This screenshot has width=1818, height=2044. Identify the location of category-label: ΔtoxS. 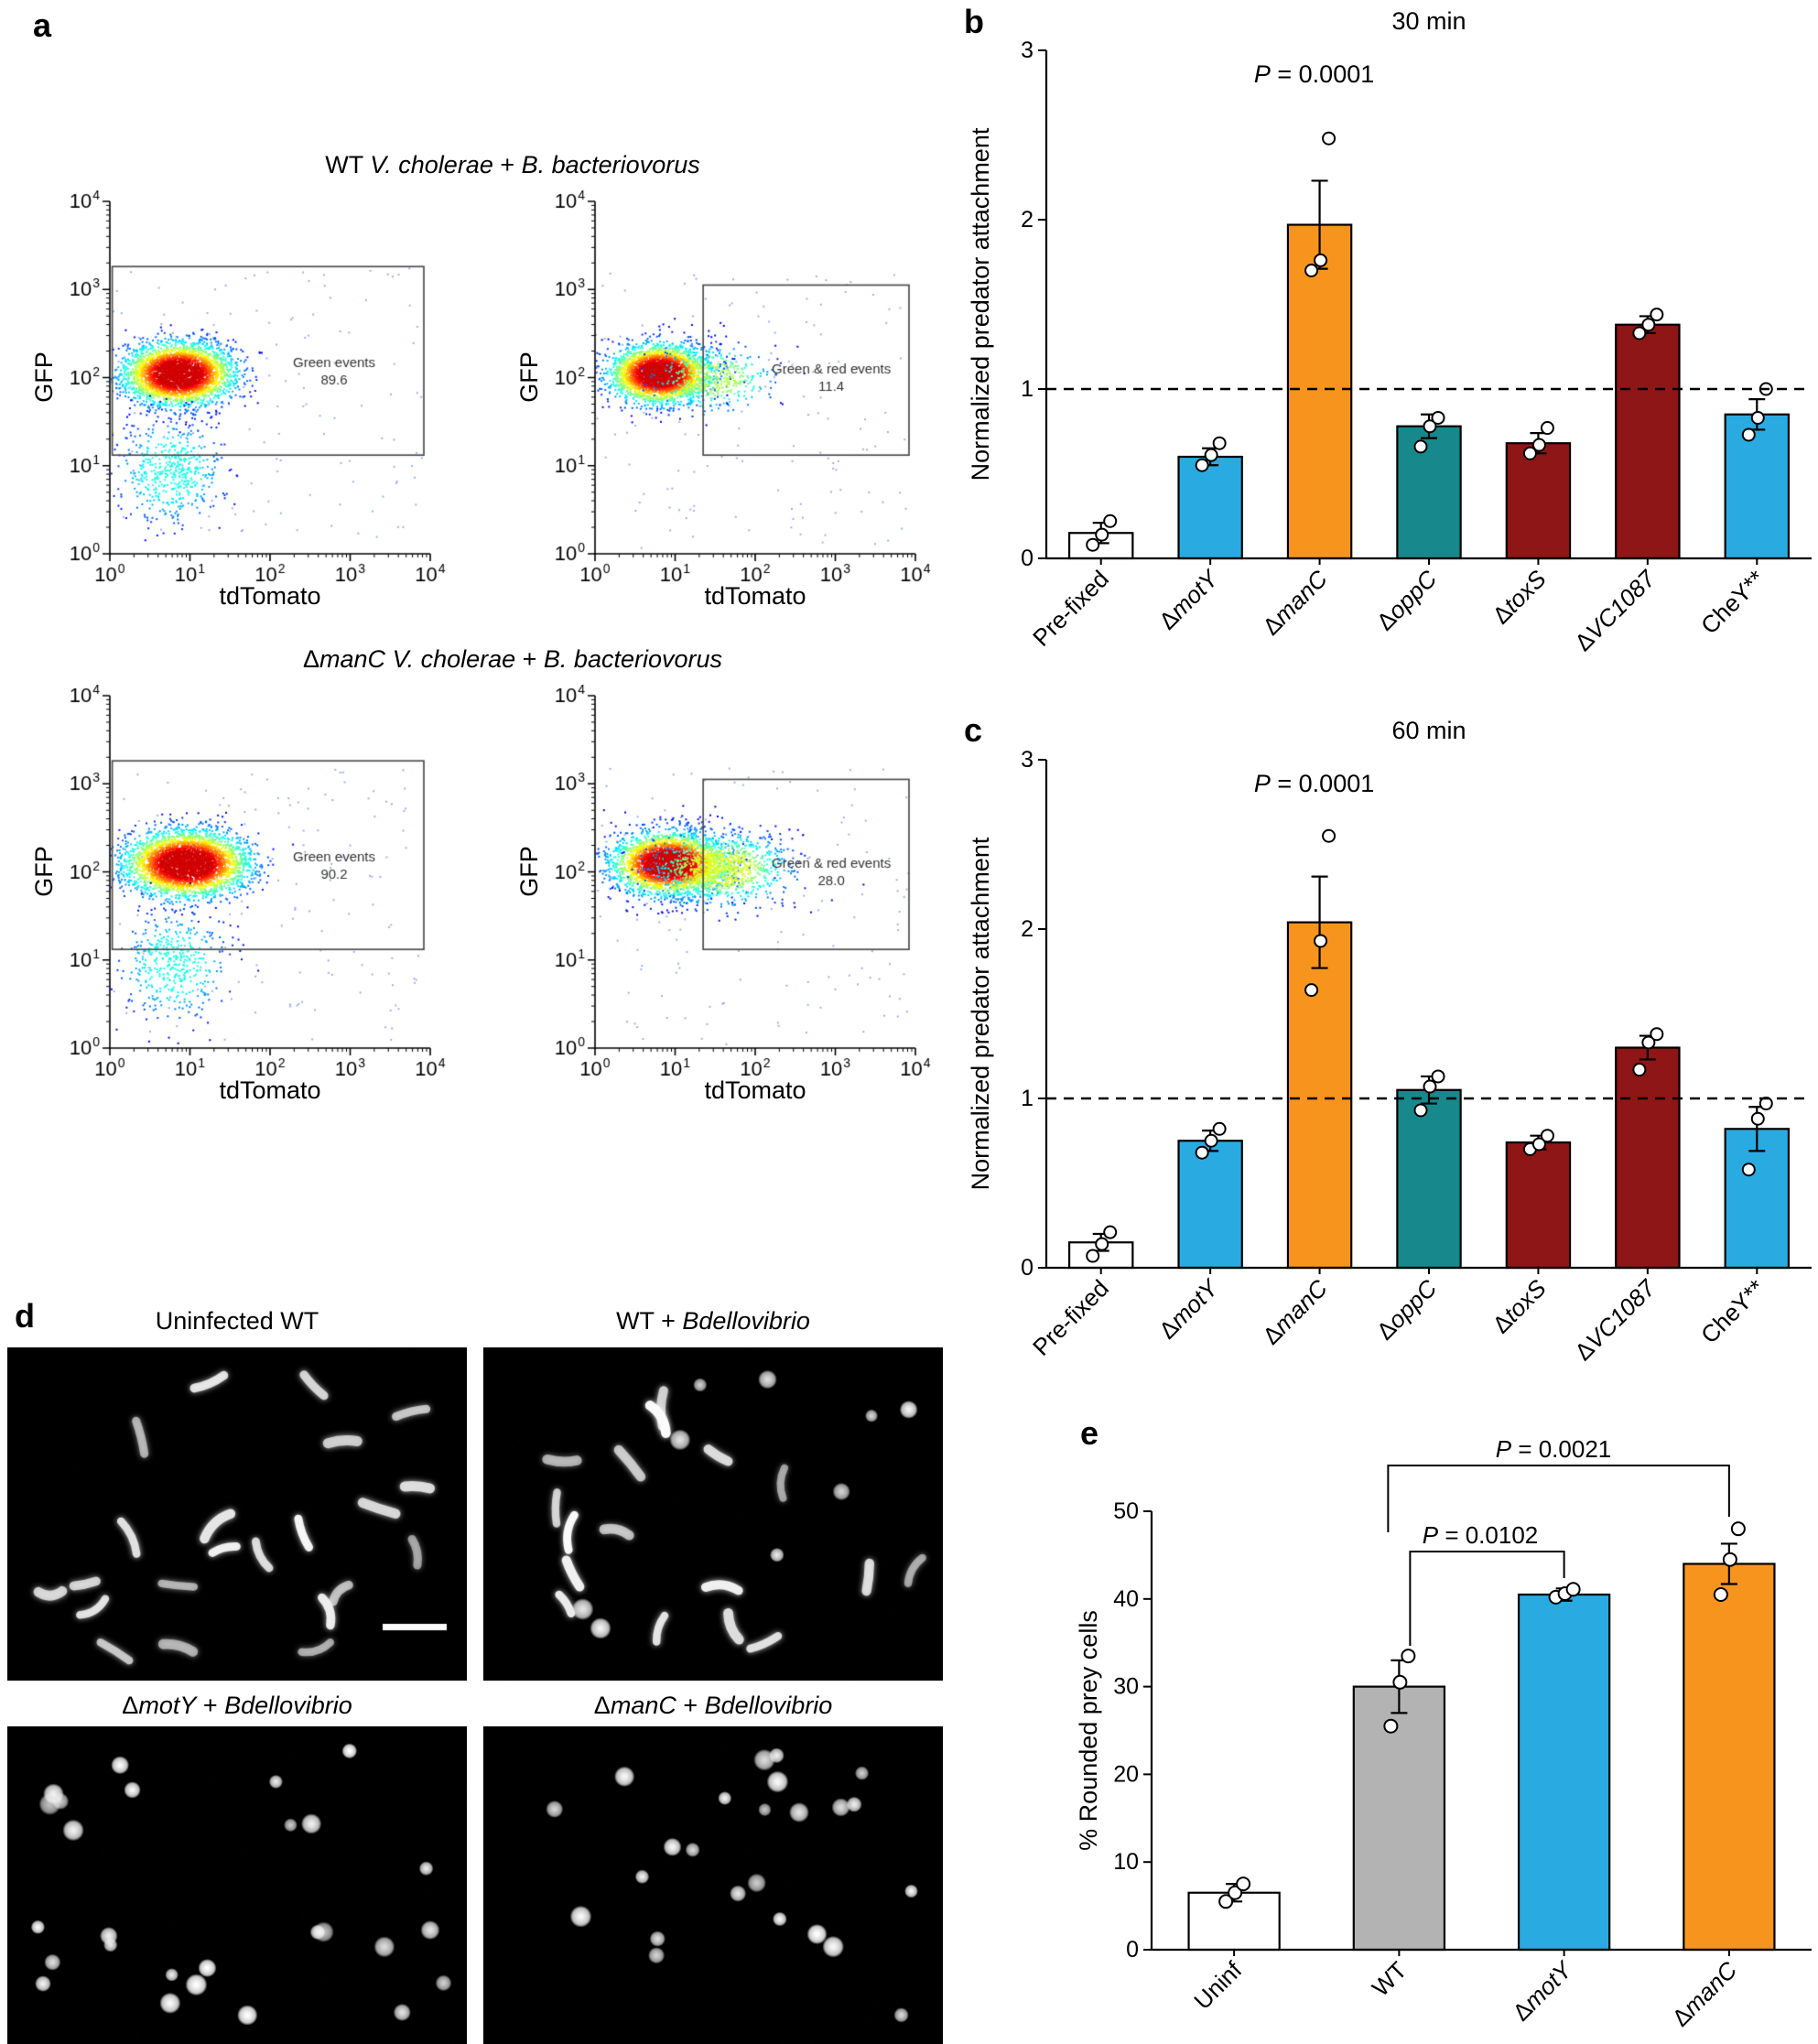
(1519, 597).